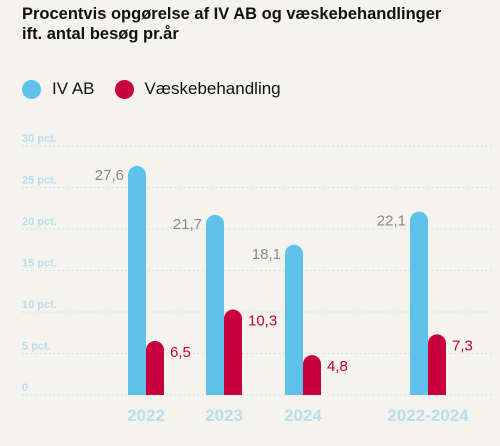 Image resolution: width=500 pixels, height=446 pixels. I want to click on legend-swatch-vaeskebehandling, so click(124, 89).